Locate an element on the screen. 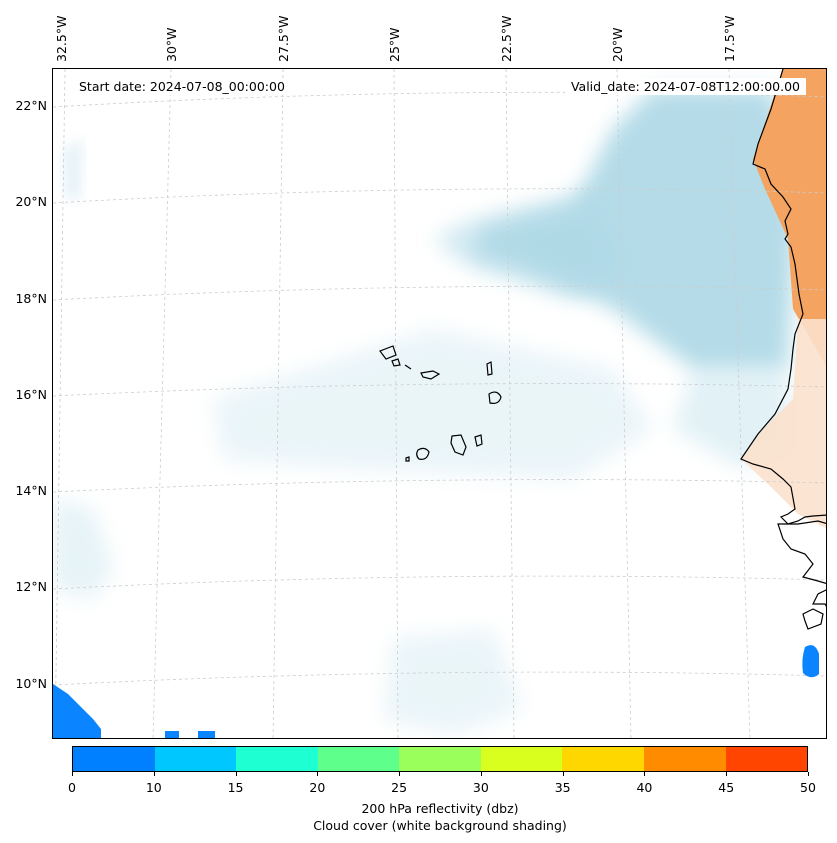 The image size is (837, 843). colorbar-tick-label: 0 is located at coordinates (72, 787).